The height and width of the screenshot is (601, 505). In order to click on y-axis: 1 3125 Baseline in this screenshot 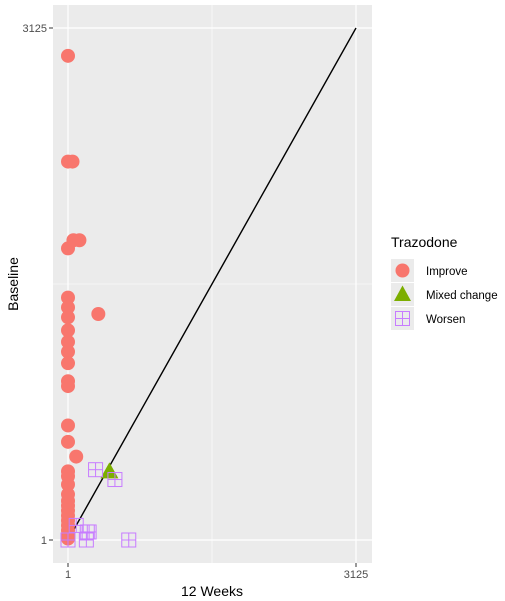, I will do `click(29, 285)`.